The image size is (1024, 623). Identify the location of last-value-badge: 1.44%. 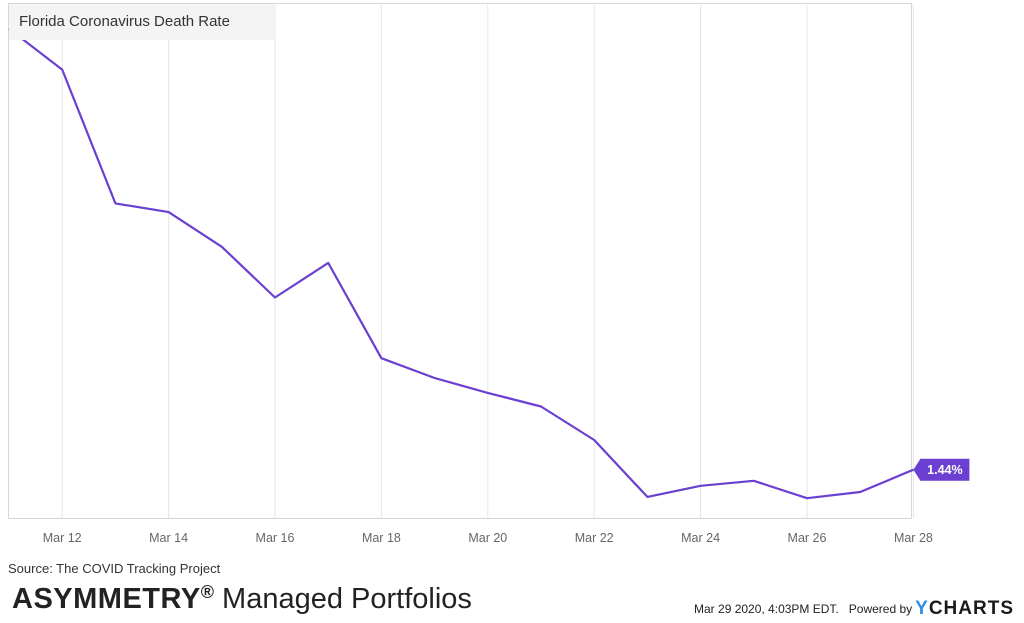
(941, 469).